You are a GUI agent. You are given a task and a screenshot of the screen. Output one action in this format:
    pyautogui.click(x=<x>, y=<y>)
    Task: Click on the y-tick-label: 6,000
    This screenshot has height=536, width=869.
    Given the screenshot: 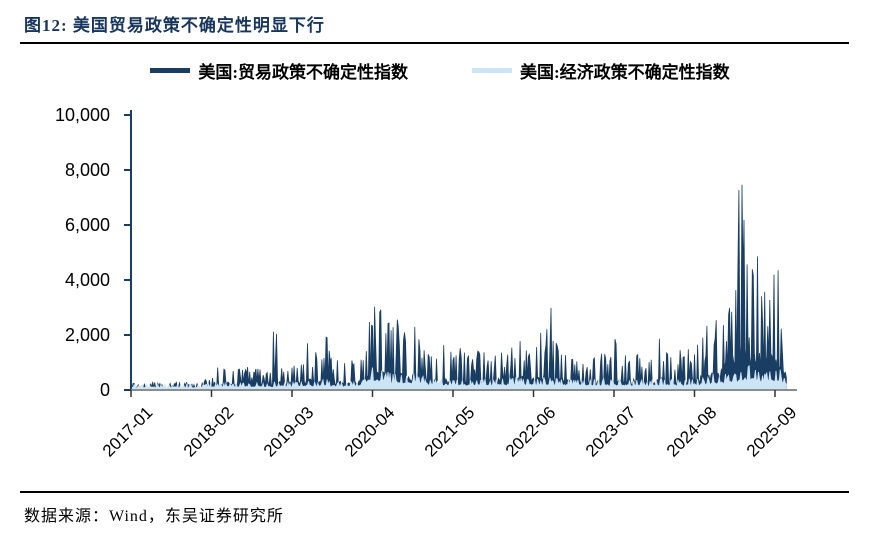 What is the action you would take?
    pyautogui.click(x=87, y=225)
    